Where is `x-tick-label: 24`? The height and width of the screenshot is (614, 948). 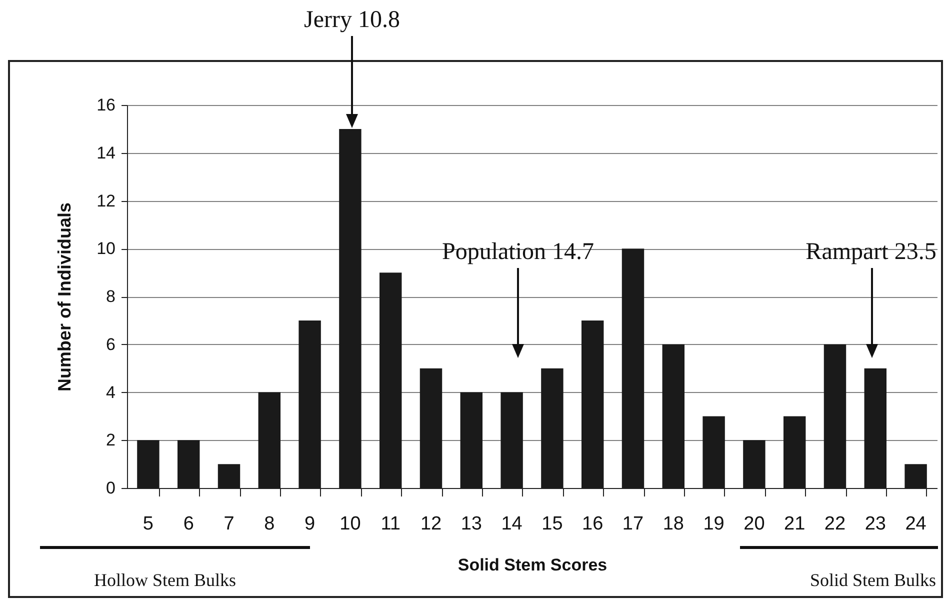 x-tick-label: 24 is located at coordinates (916, 524).